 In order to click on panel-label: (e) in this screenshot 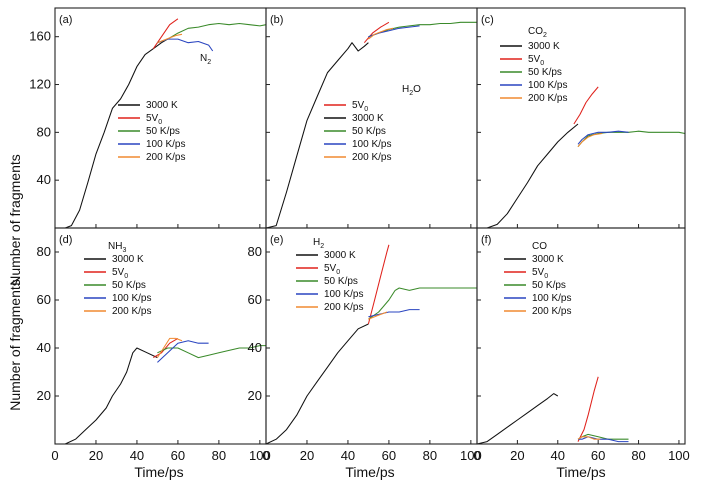, I will do `click(276, 240)`.